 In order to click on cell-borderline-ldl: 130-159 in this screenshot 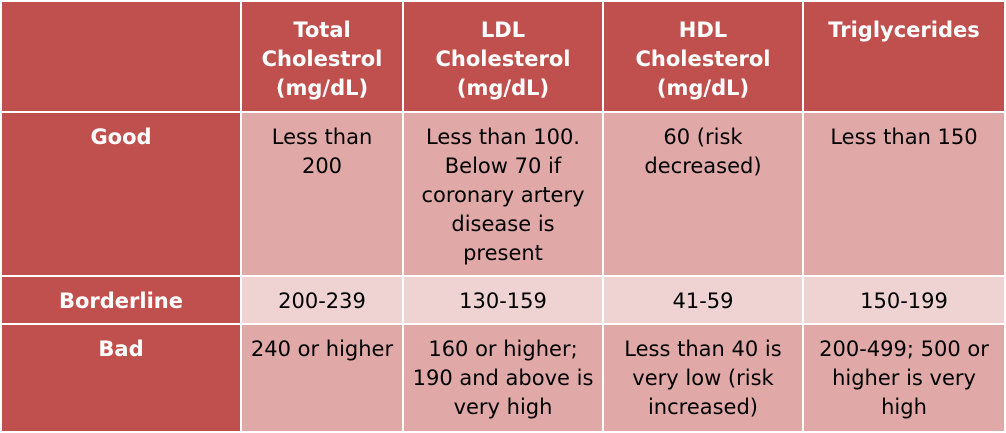, I will do `click(503, 300)`.